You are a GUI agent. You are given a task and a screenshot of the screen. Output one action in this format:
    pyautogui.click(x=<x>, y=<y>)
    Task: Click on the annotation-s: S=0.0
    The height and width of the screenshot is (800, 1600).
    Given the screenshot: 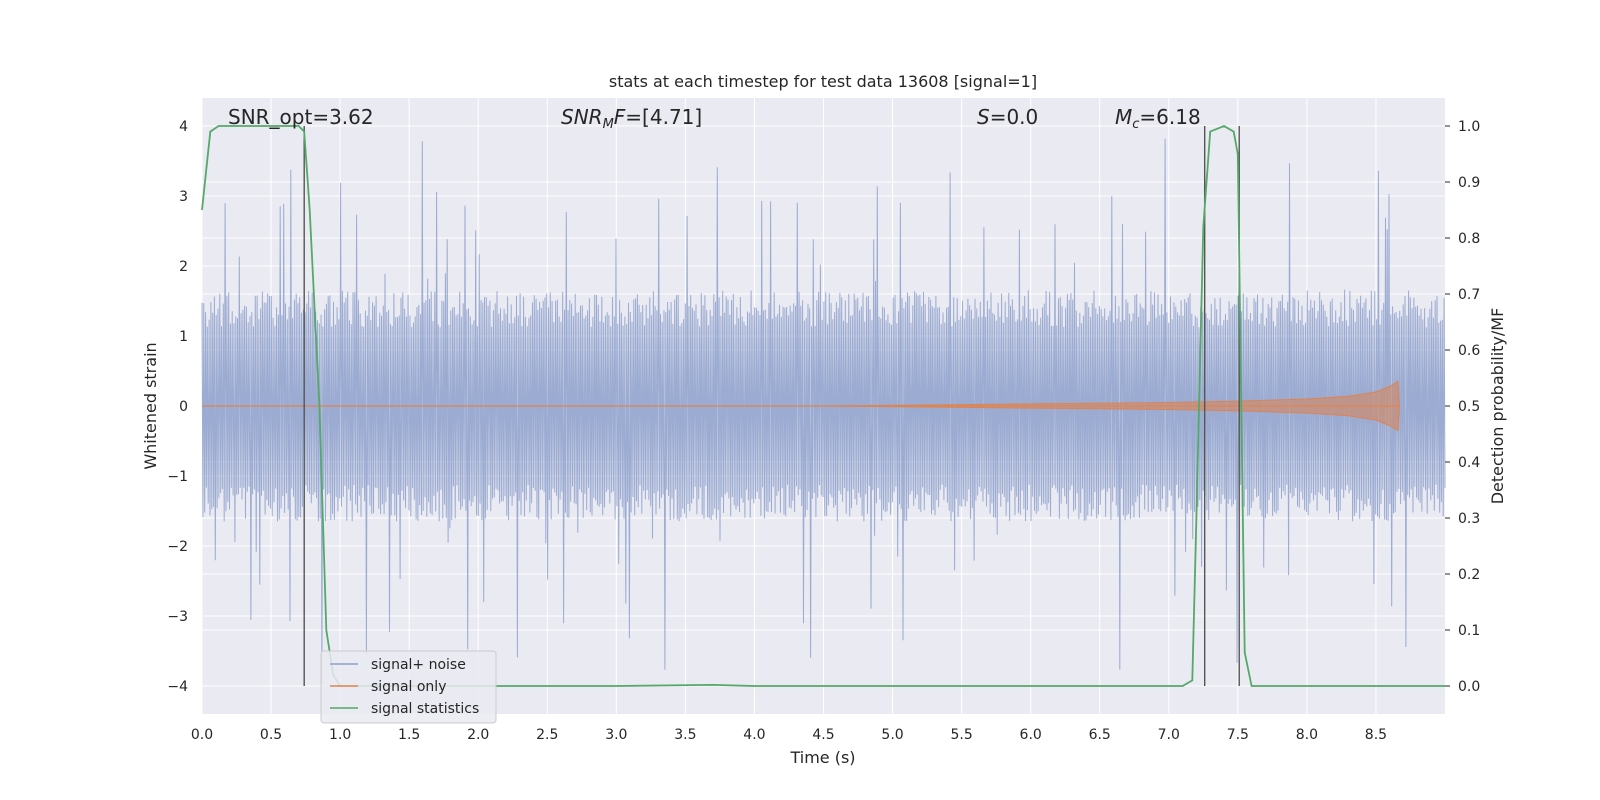 What is the action you would take?
    pyautogui.click(x=1007, y=117)
    